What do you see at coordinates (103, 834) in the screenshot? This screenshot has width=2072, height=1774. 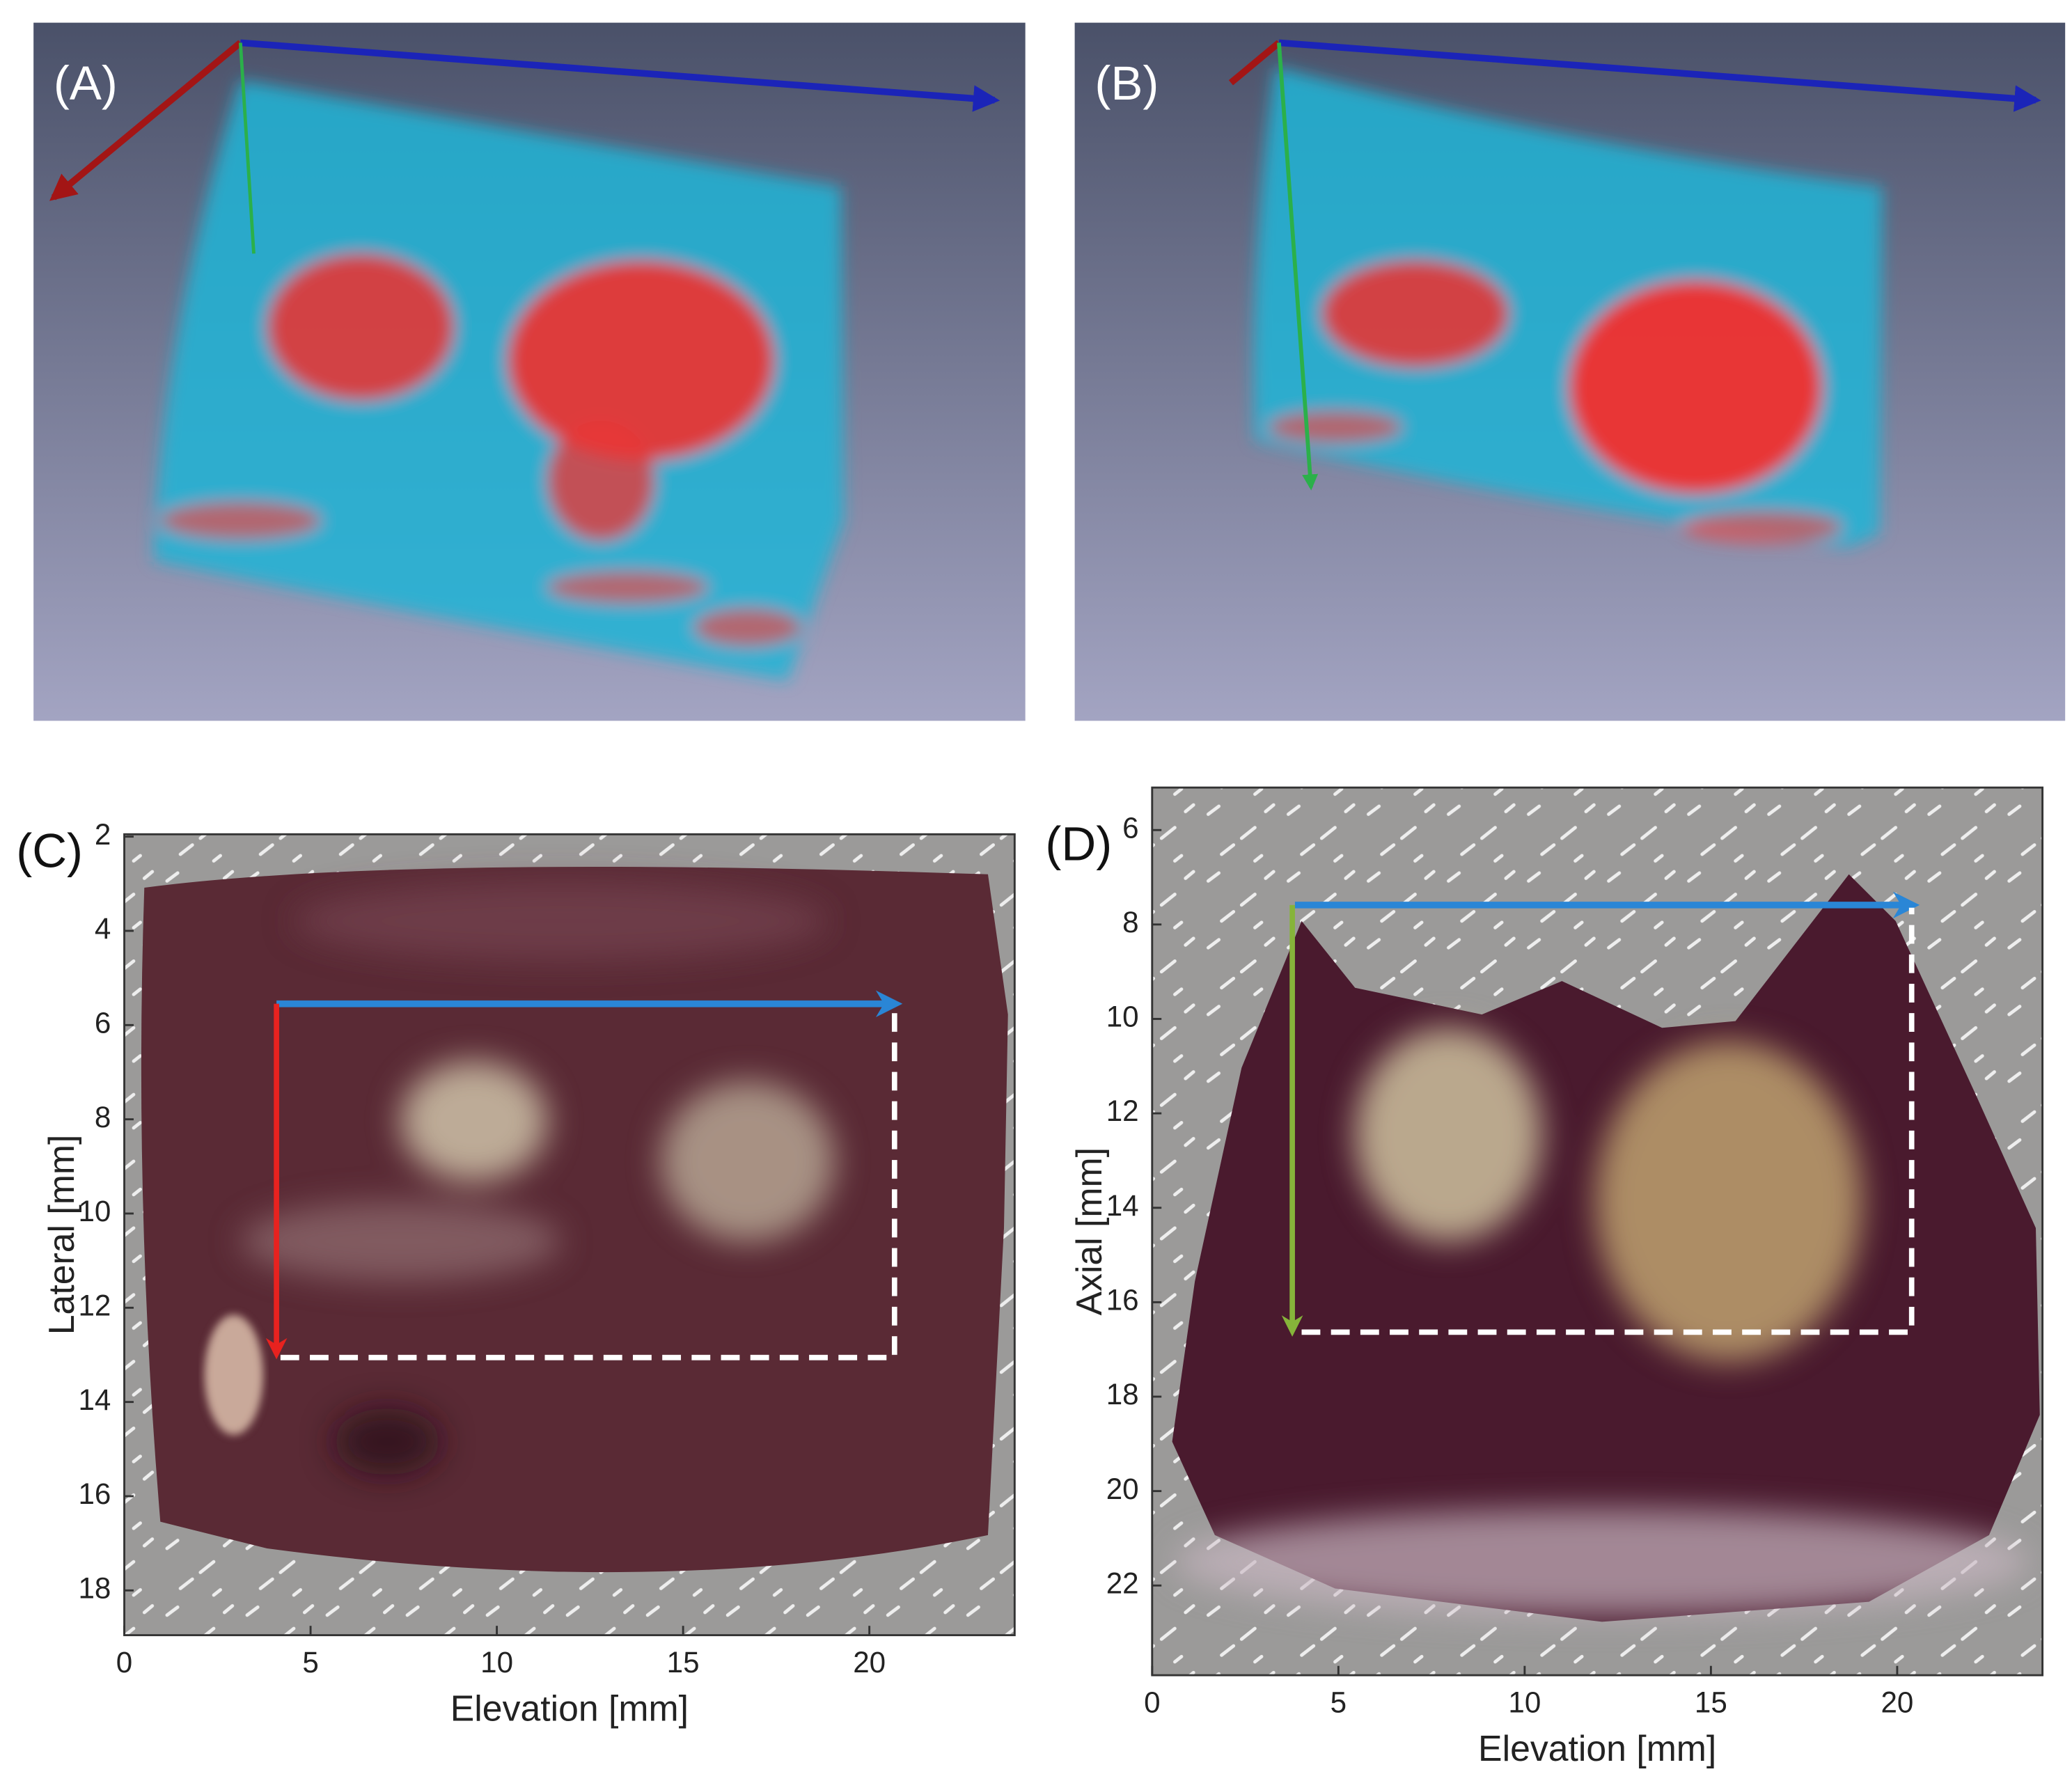 I see `y-tick-label: 2` at bounding box center [103, 834].